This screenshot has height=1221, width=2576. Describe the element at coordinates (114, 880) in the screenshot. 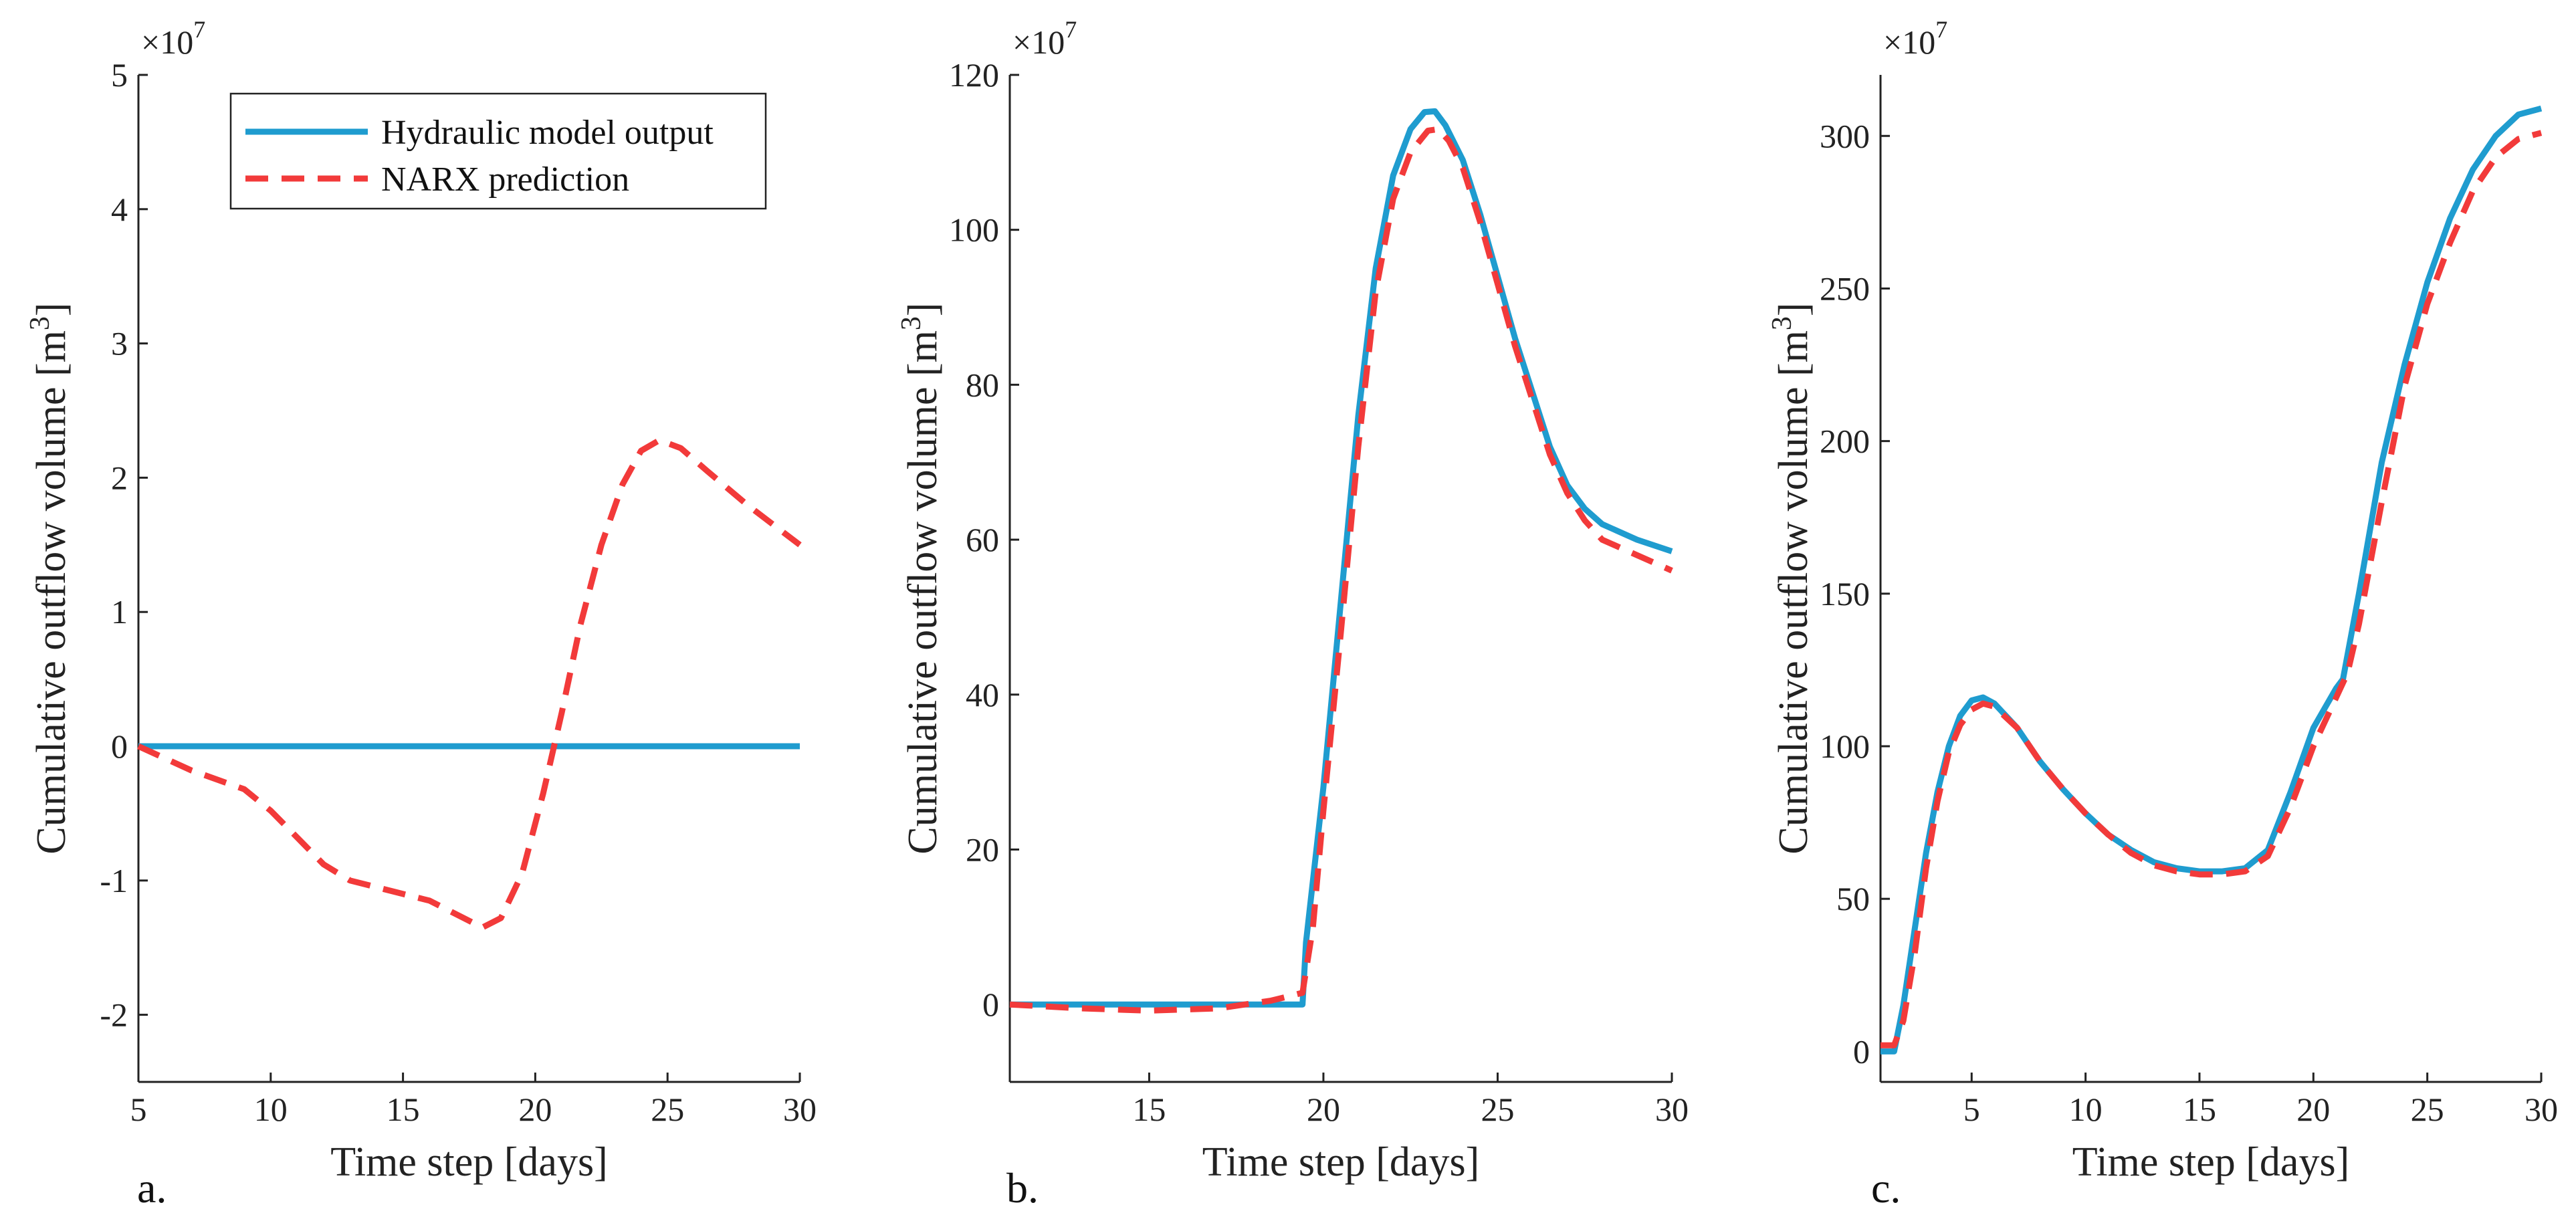

I see `y-tick-label: -1` at that location.